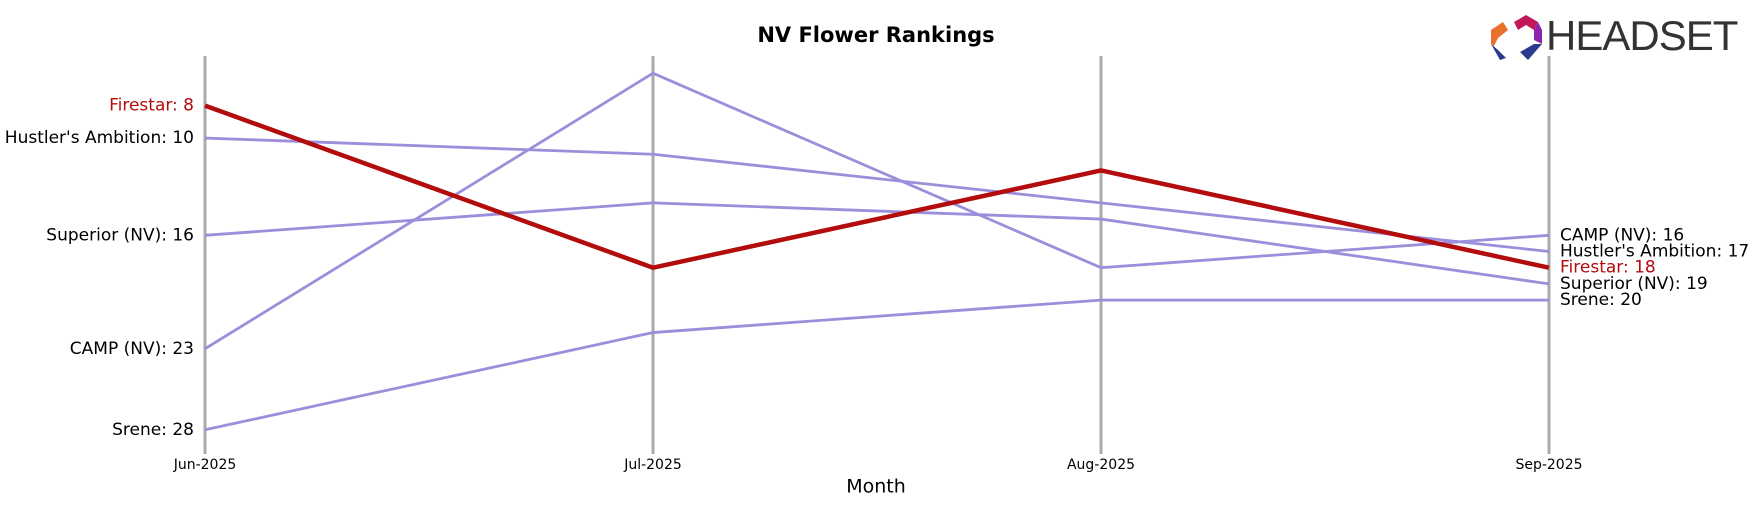 This screenshot has height=507, width=1754. I want to click on series-line, so click(877, 243).